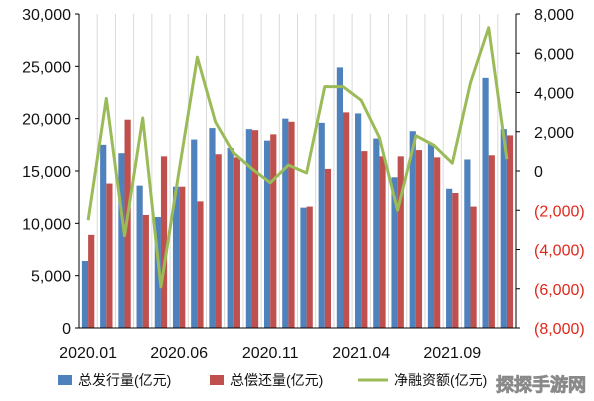  Describe the element at coordinates (559, 211) in the screenshot. I see `right-tick-label: (2,000)` at that location.